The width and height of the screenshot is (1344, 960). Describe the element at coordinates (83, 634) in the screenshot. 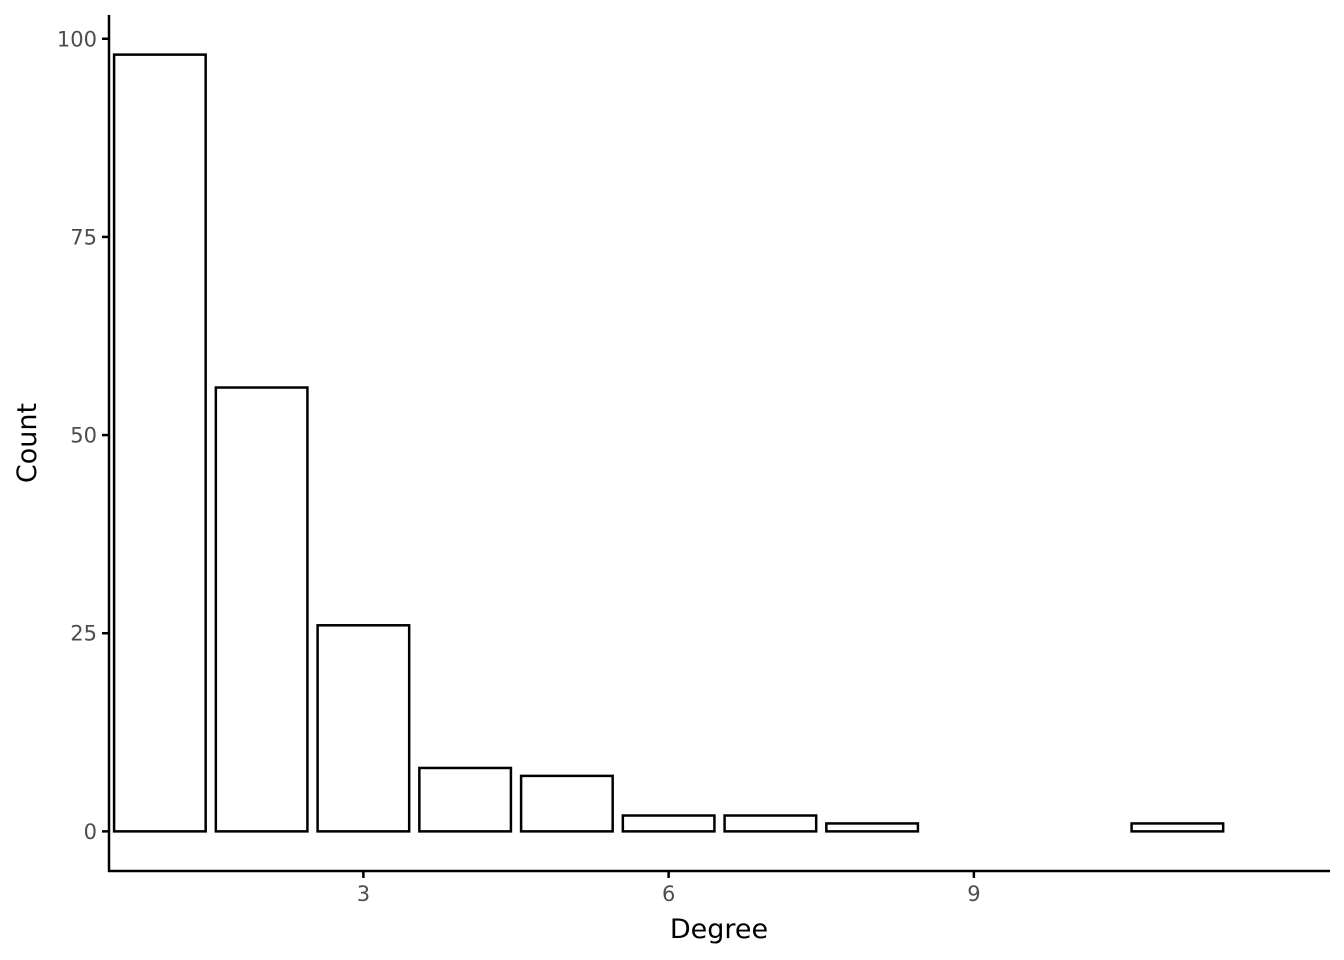

I see `y-tick-label: 25` at that location.